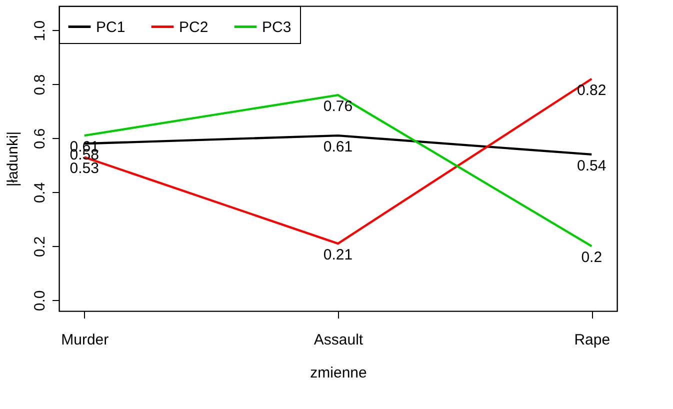 Image resolution: width=673 pixels, height=409 pixels. I want to click on data-label: 0.53, so click(84, 169).